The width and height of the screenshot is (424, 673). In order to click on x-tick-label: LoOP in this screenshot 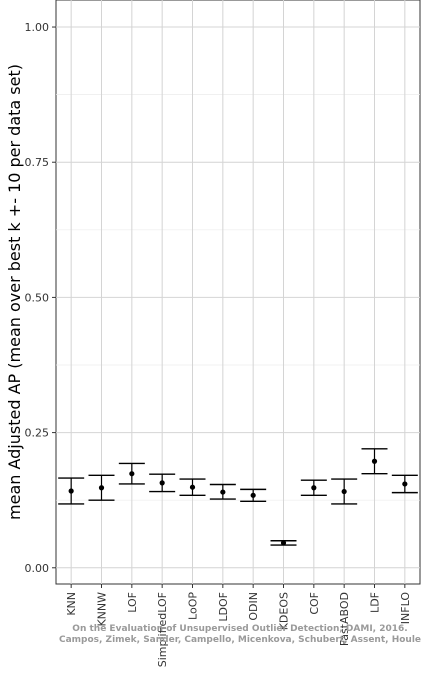, I will do `click(193, 606)`.